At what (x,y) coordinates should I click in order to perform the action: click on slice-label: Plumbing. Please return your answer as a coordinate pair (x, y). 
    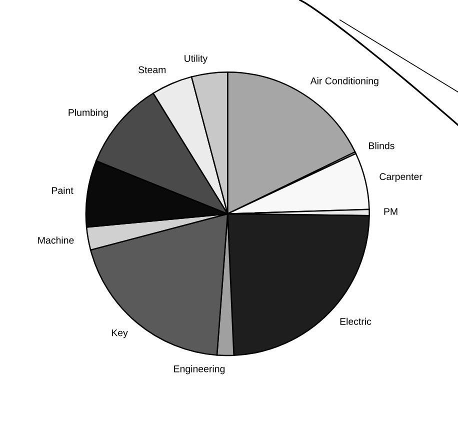
    Looking at the image, I should click on (88, 113).